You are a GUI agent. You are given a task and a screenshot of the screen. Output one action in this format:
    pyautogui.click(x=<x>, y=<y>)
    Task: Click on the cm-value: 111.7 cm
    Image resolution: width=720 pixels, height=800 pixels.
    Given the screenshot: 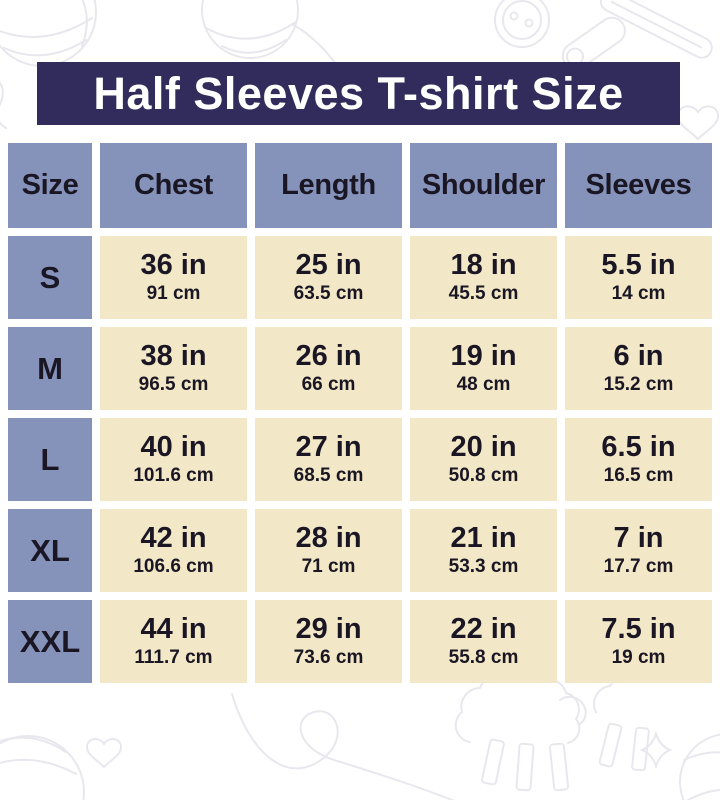 What is the action you would take?
    pyautogui.click(x=173, y=657)
    